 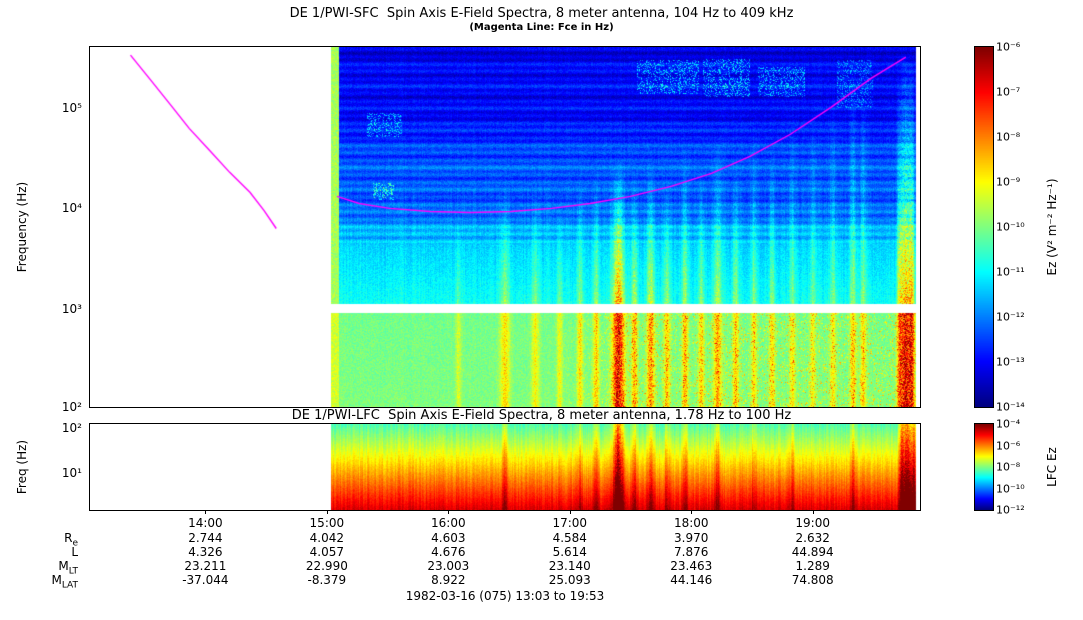 I want to click on sfc-colorbar-tick-label: 10⁻¹³, so click(x=1010, y=362).